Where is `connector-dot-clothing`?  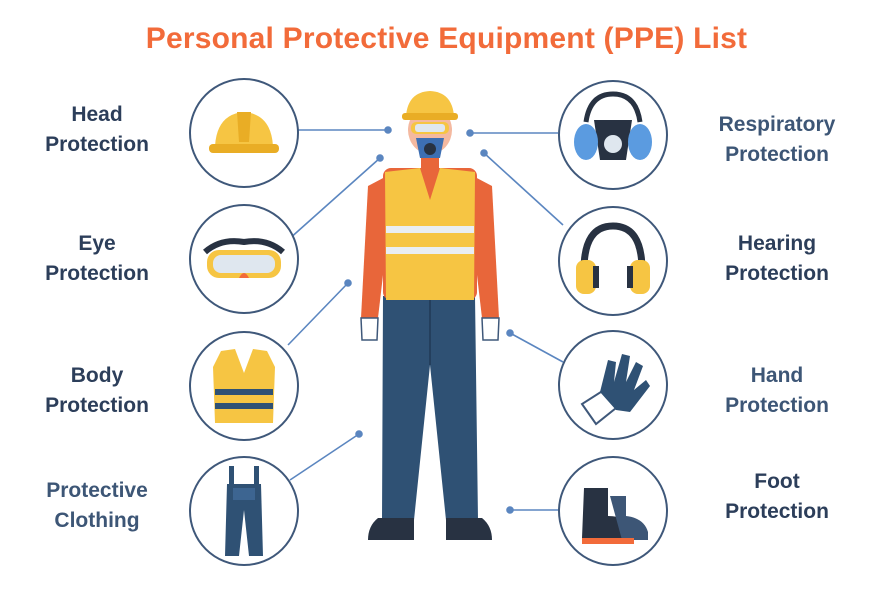 connector-dot-clothing is located at coordinates (359, 434).